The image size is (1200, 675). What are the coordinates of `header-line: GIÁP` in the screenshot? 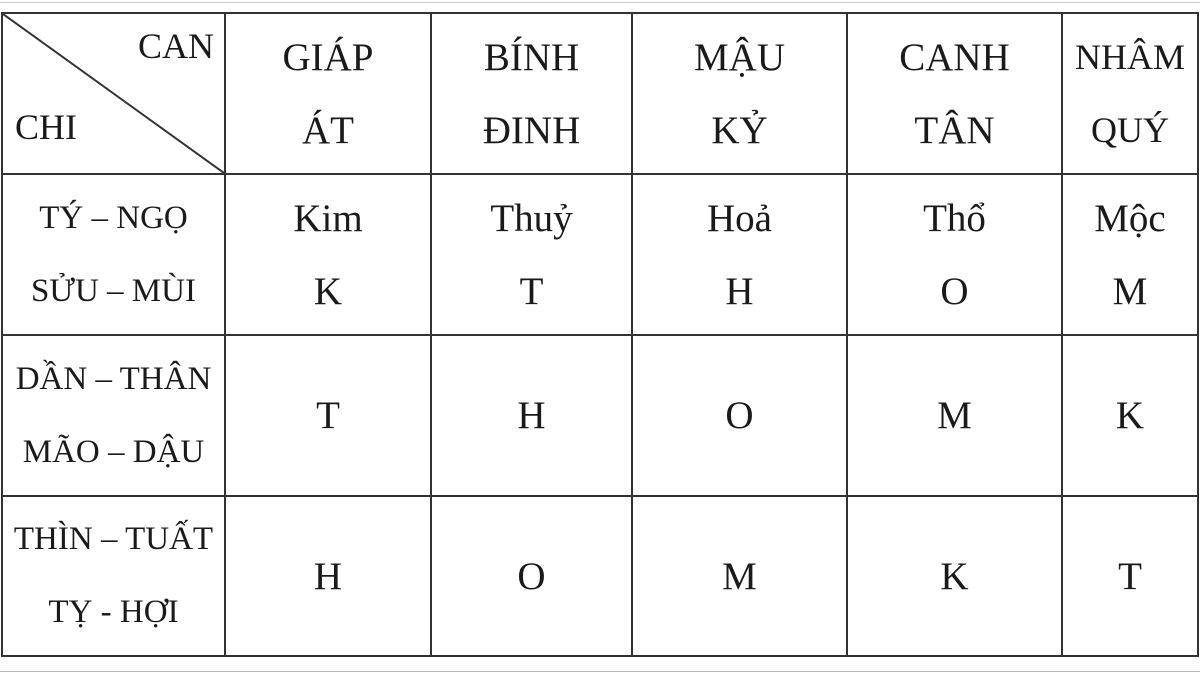 It's located at (328, 57).